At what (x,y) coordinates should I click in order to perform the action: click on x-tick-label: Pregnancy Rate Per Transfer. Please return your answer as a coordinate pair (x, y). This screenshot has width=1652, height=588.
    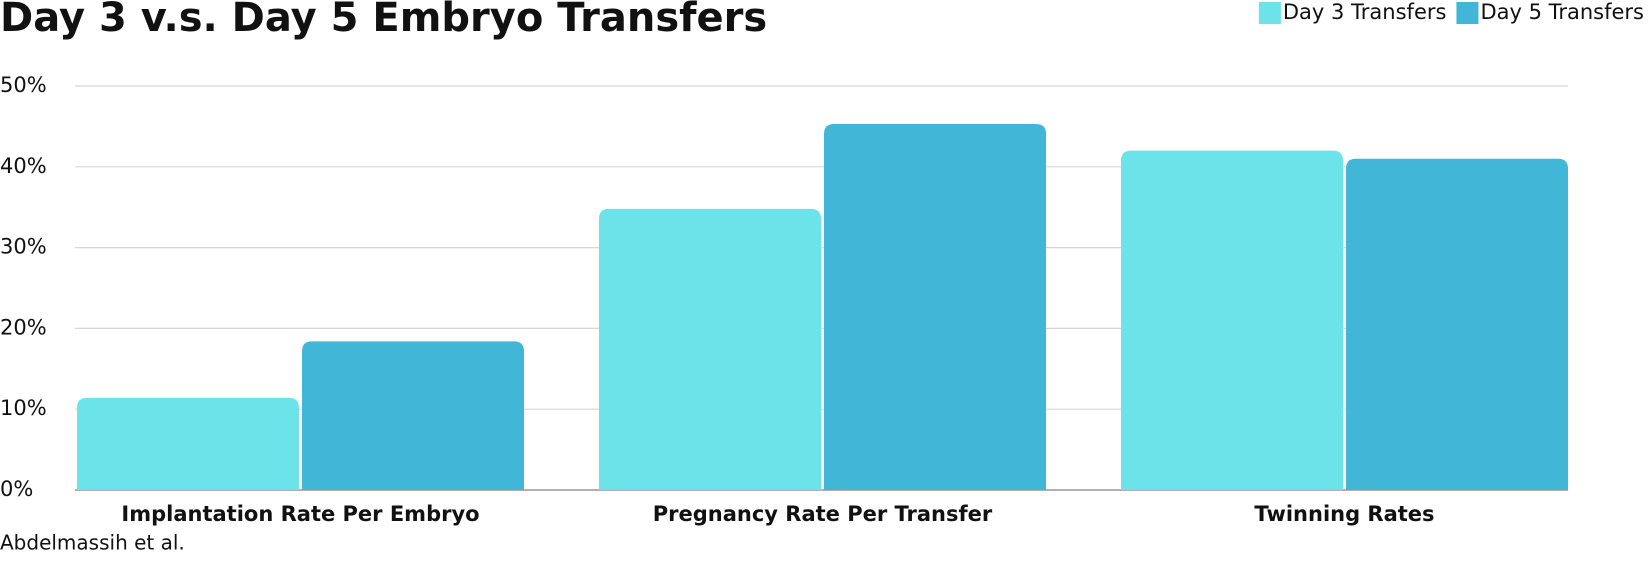
    Looking at the image, I should click on (823, 514).